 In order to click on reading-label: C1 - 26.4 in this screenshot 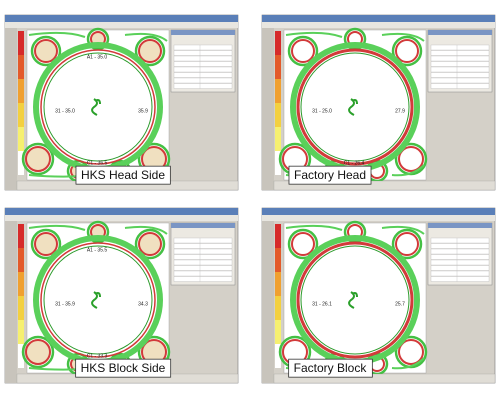, I will do `click(354, 163)`.